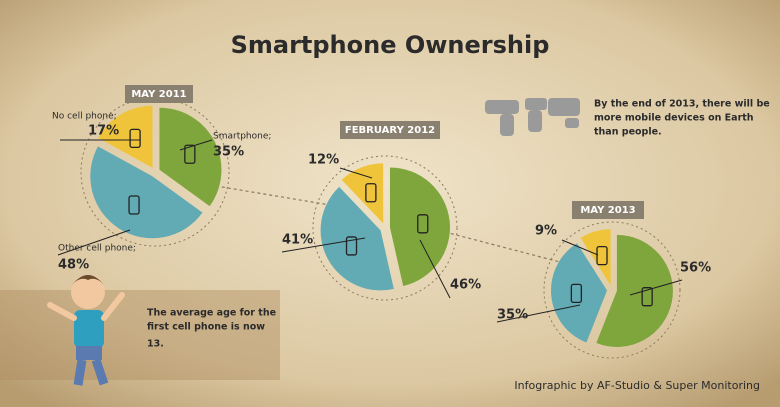 The width and height of the screenshot is (780, 407). I want to click on age-panel, so click(140, 335).